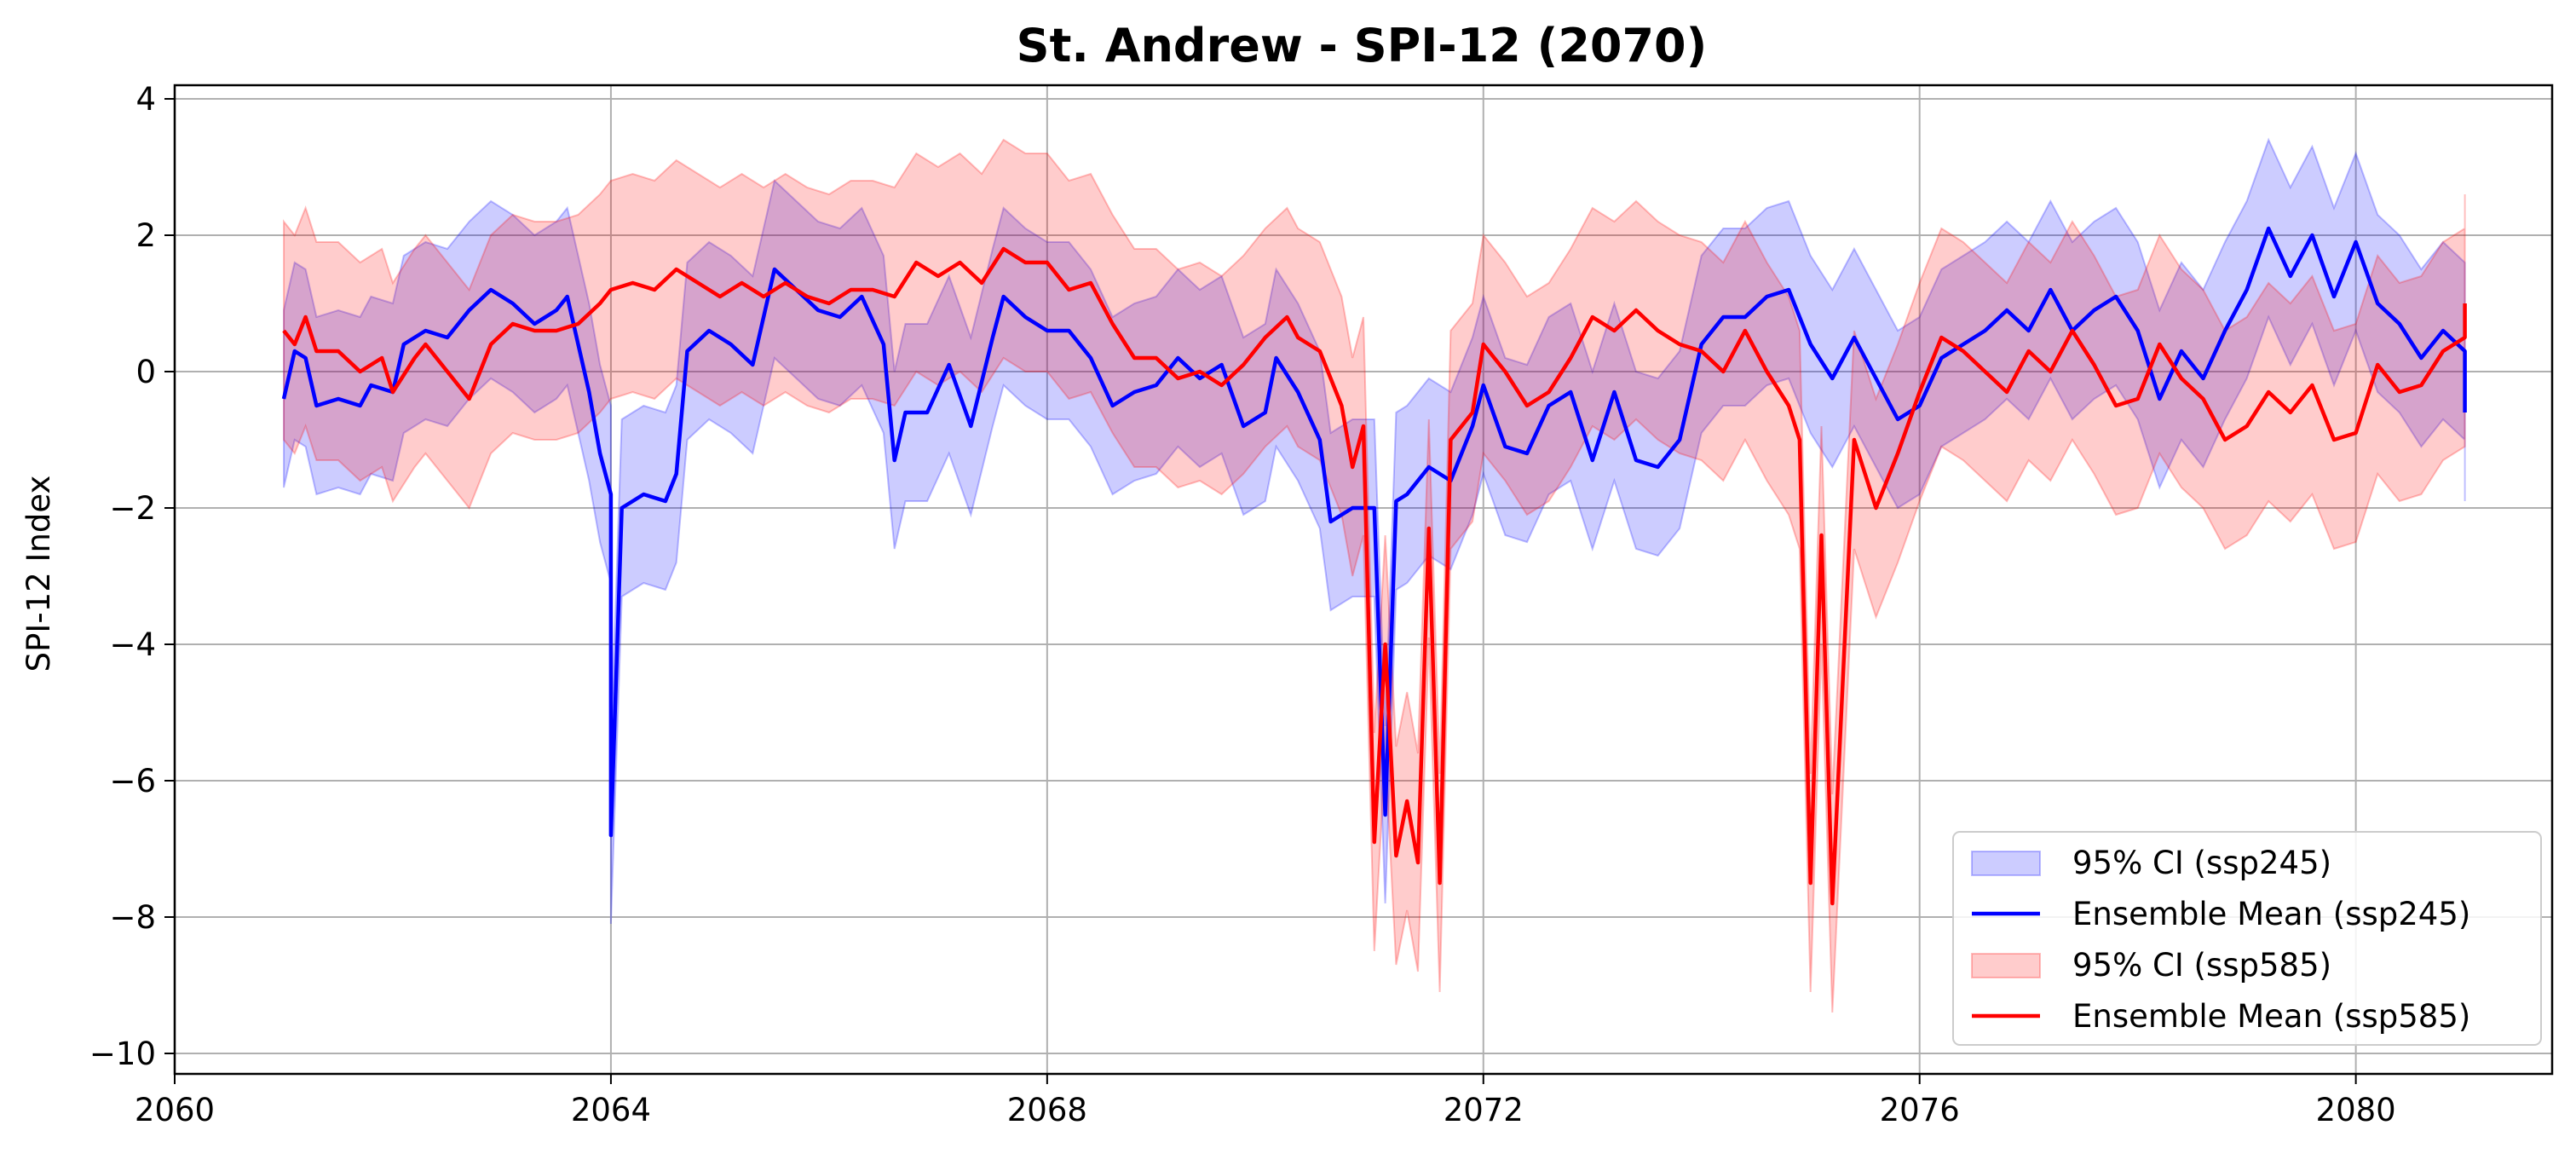  Describe the element at coordinates (1362, 46) in the screenshot. I see `chart-title: St. Andrew - SPI-12 (2070)` at that location.